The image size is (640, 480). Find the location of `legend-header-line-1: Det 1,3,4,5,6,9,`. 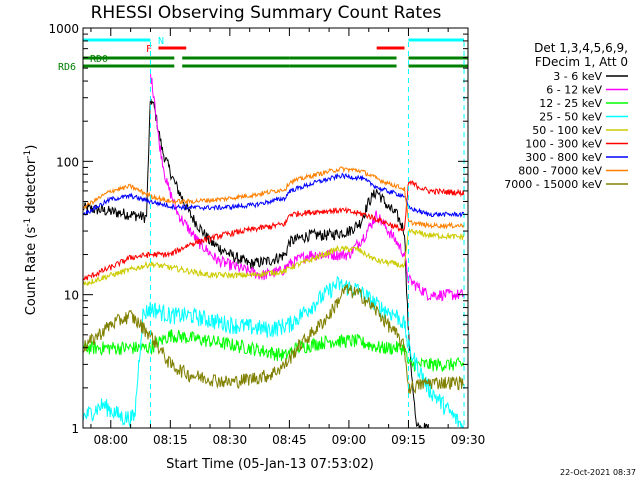

legend-header-line-1: Det 1,3,4,5,6,9, is located at coordinates (581, 48).